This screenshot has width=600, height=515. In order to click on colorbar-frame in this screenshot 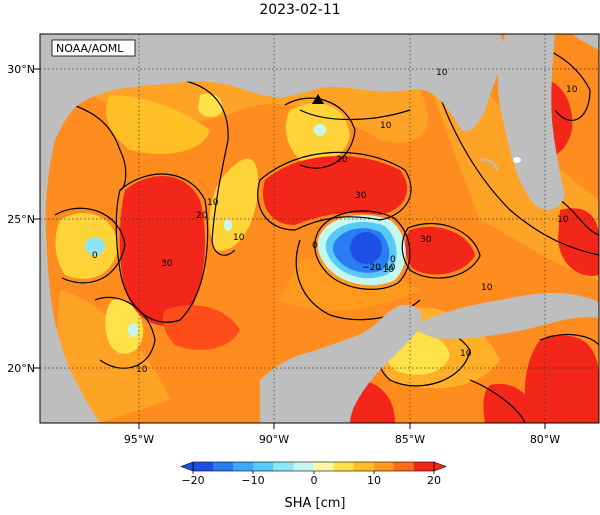, I will do `click(313, 466)`.